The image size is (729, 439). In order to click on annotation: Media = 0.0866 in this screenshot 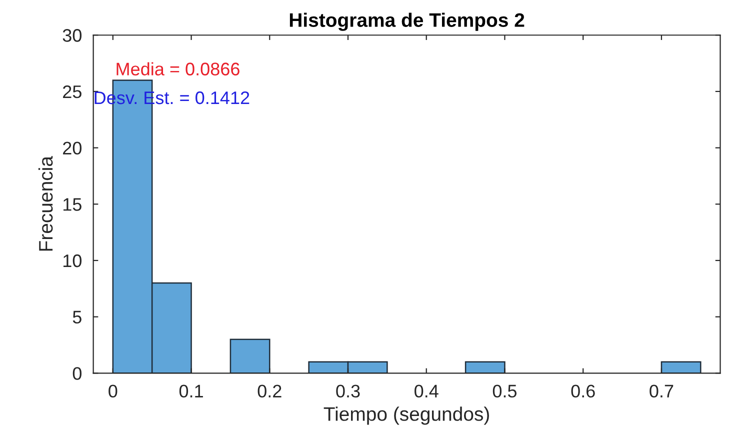, I will do `click(178, 69)`.